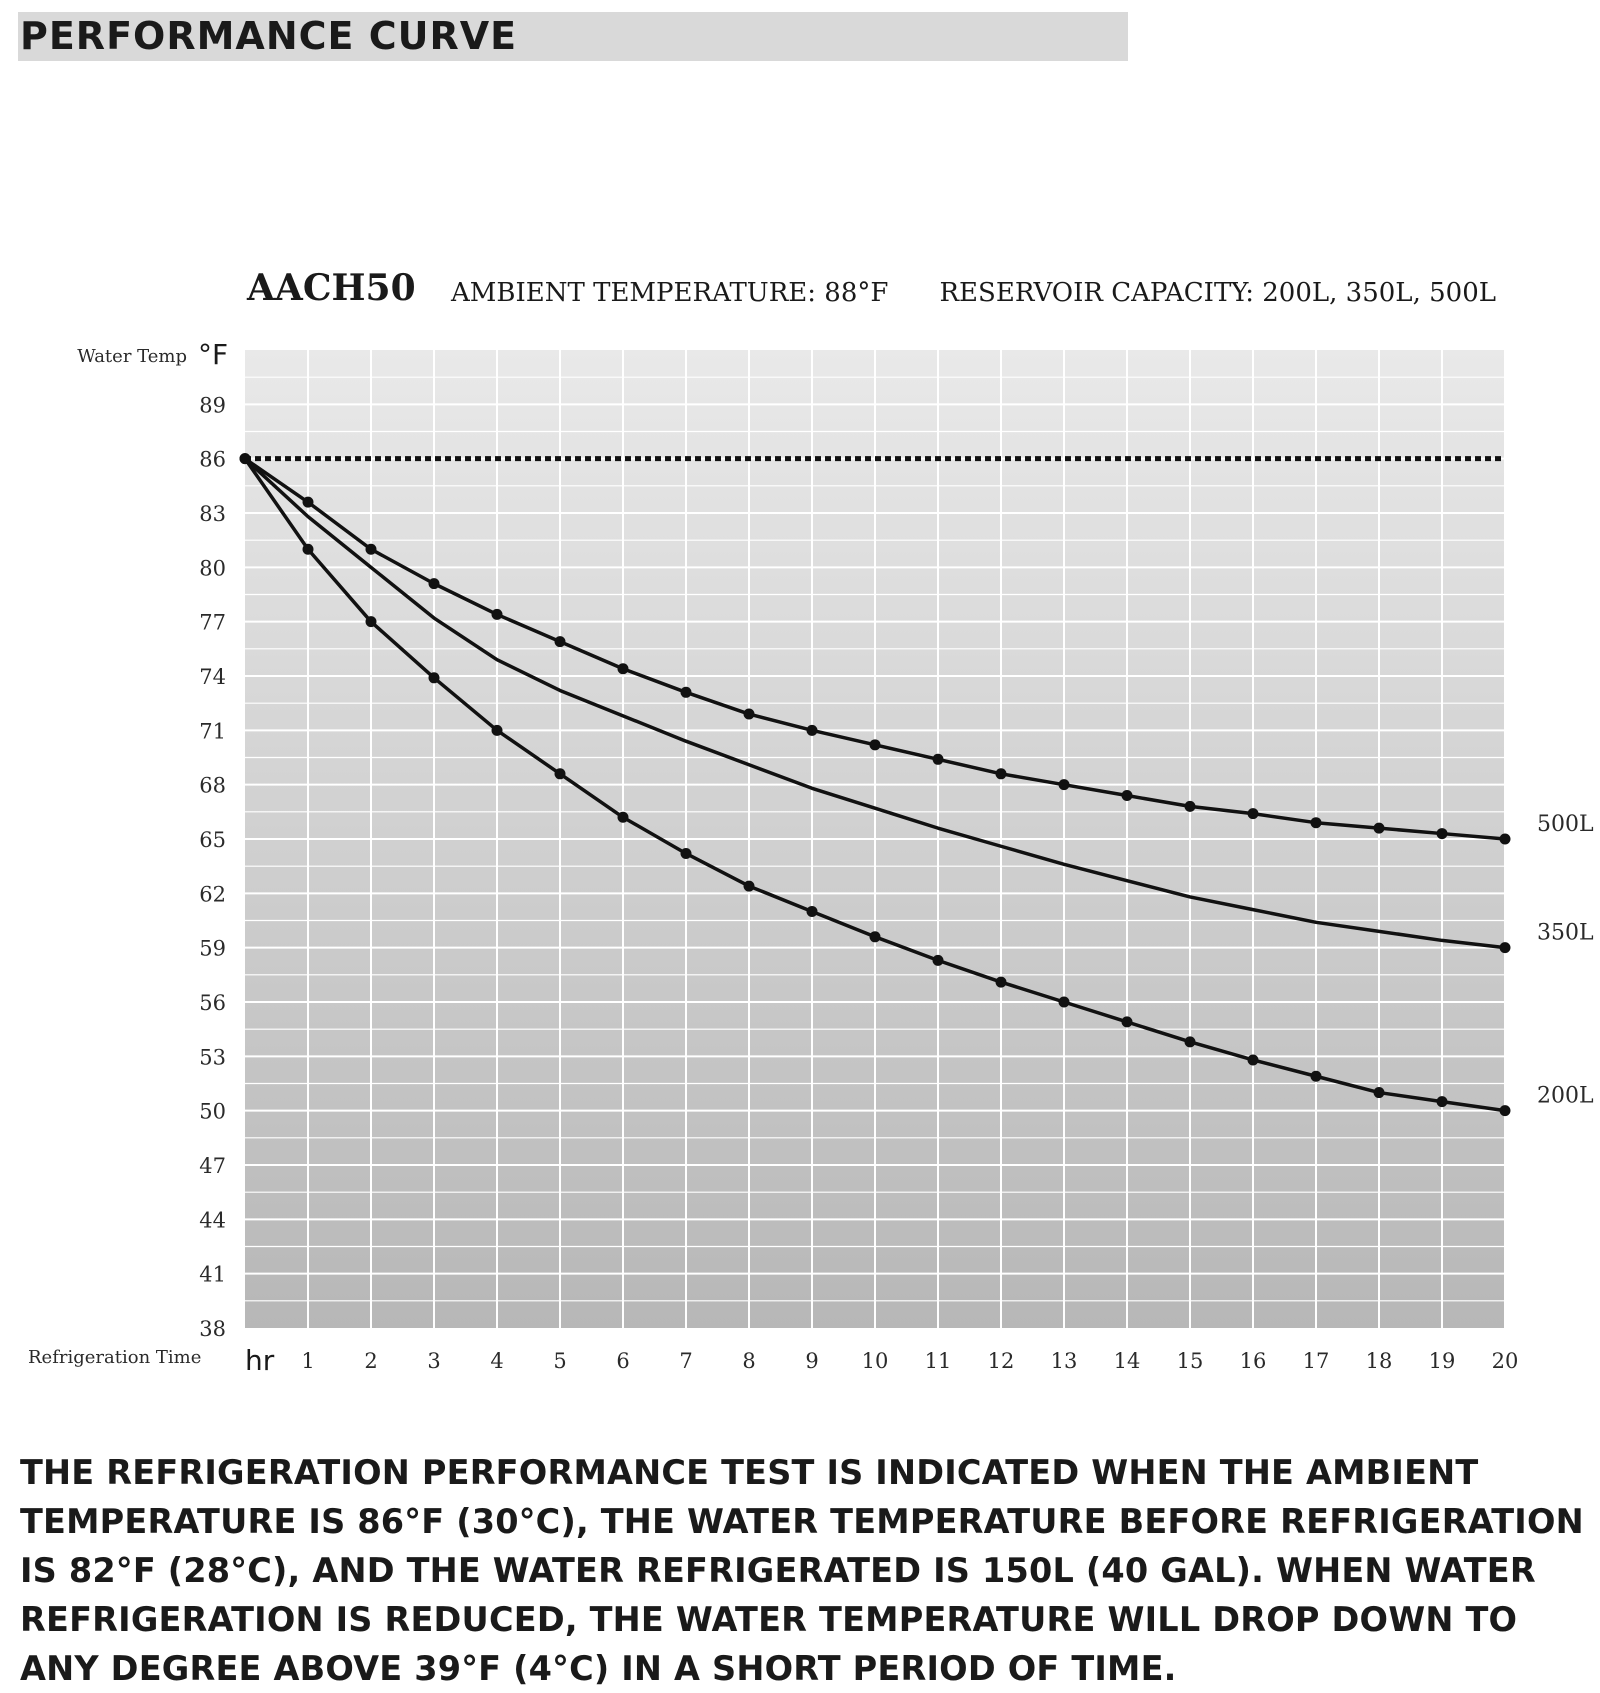 This screenshot has width=1600, height=1693. What do you see at coordinates (1442, 1361) in the screenshot?
I see `x-tick-label: 19` at bounding box center [1442, 1361].